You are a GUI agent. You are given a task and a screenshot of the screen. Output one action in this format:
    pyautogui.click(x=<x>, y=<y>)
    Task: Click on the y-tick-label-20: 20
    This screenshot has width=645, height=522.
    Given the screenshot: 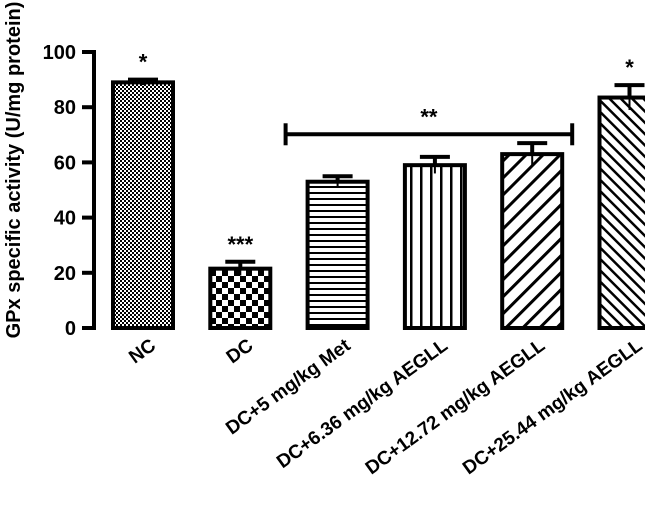 What is the action you would take?
    pyautogui.click(x=65, y=274)
    